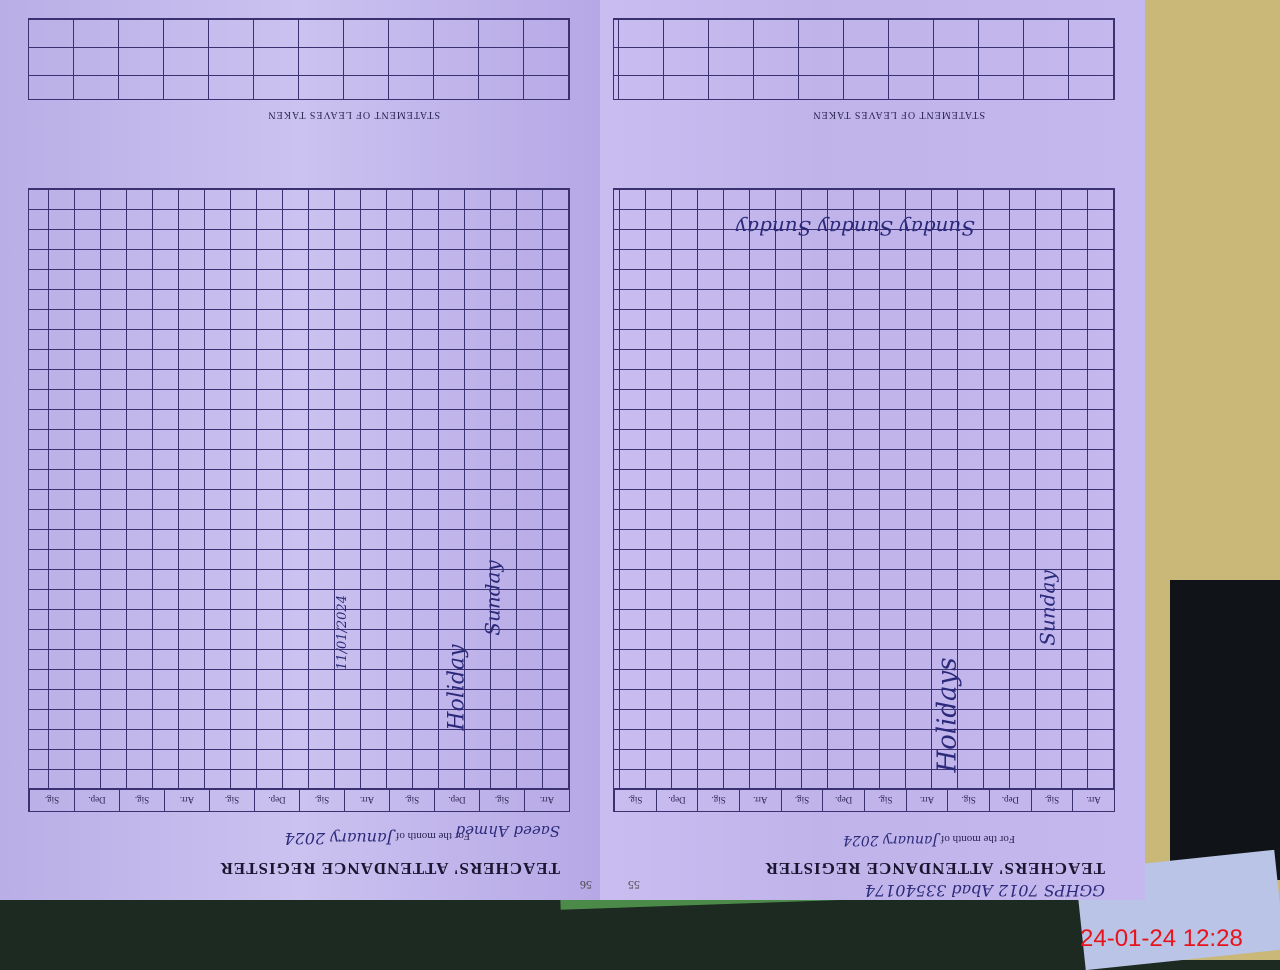 The width and height of the screenshot is (1280, 970). What do you see at coordinates (457, 687) in the screenshot?
I see `handwritten-note: Holiday` at bounding box center [457, 687].